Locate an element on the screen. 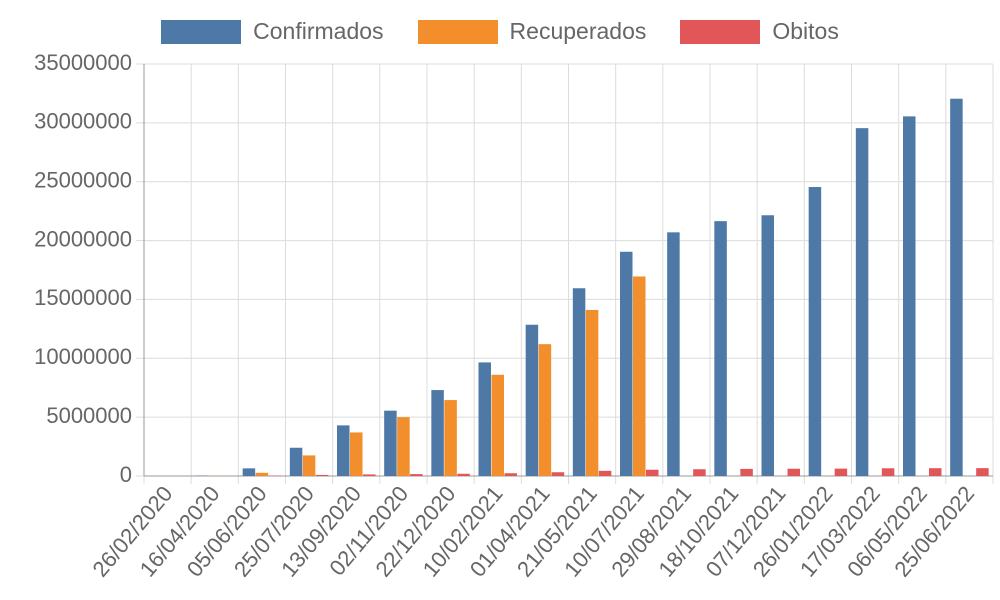 The height and width of the screenshot is (600, 1000). y-tick-label: 30000000 is located at coordinates (83, 121).